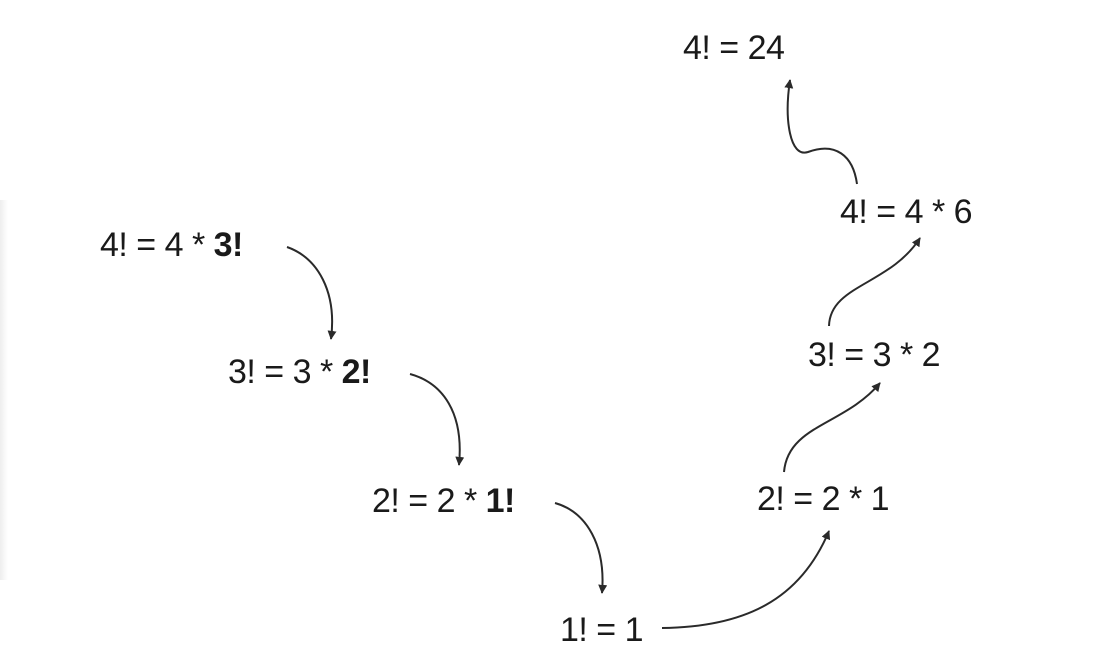 The image size is (1097, 672). What do you see at coordinates (157, 245) in the screenshot?
I see `step-4-expr: 4! = 4 *` at bounding box center [157, 245].